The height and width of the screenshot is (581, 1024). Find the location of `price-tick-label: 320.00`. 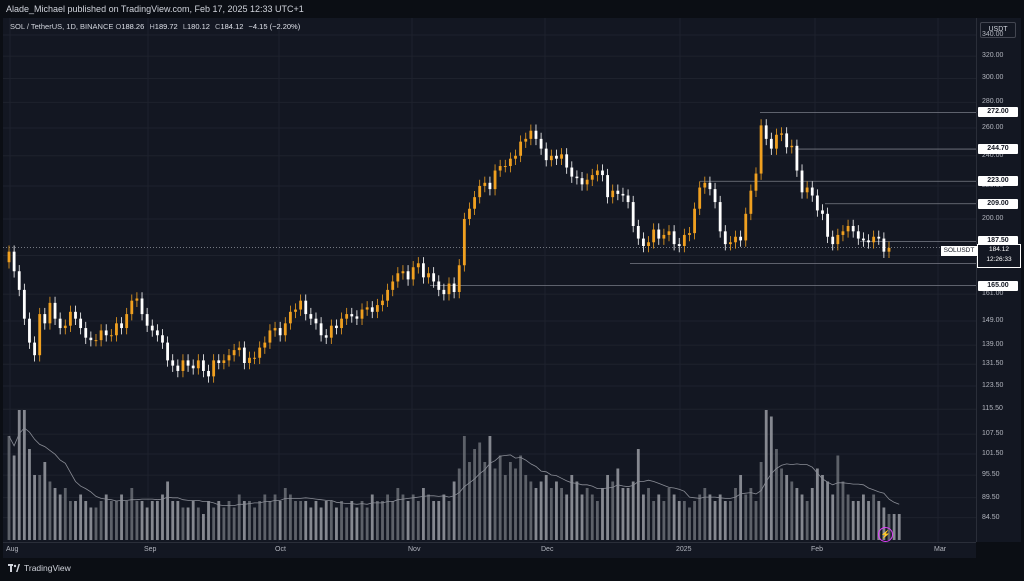

price-tick-label: 320.00 is located at coordinates (993, 56).